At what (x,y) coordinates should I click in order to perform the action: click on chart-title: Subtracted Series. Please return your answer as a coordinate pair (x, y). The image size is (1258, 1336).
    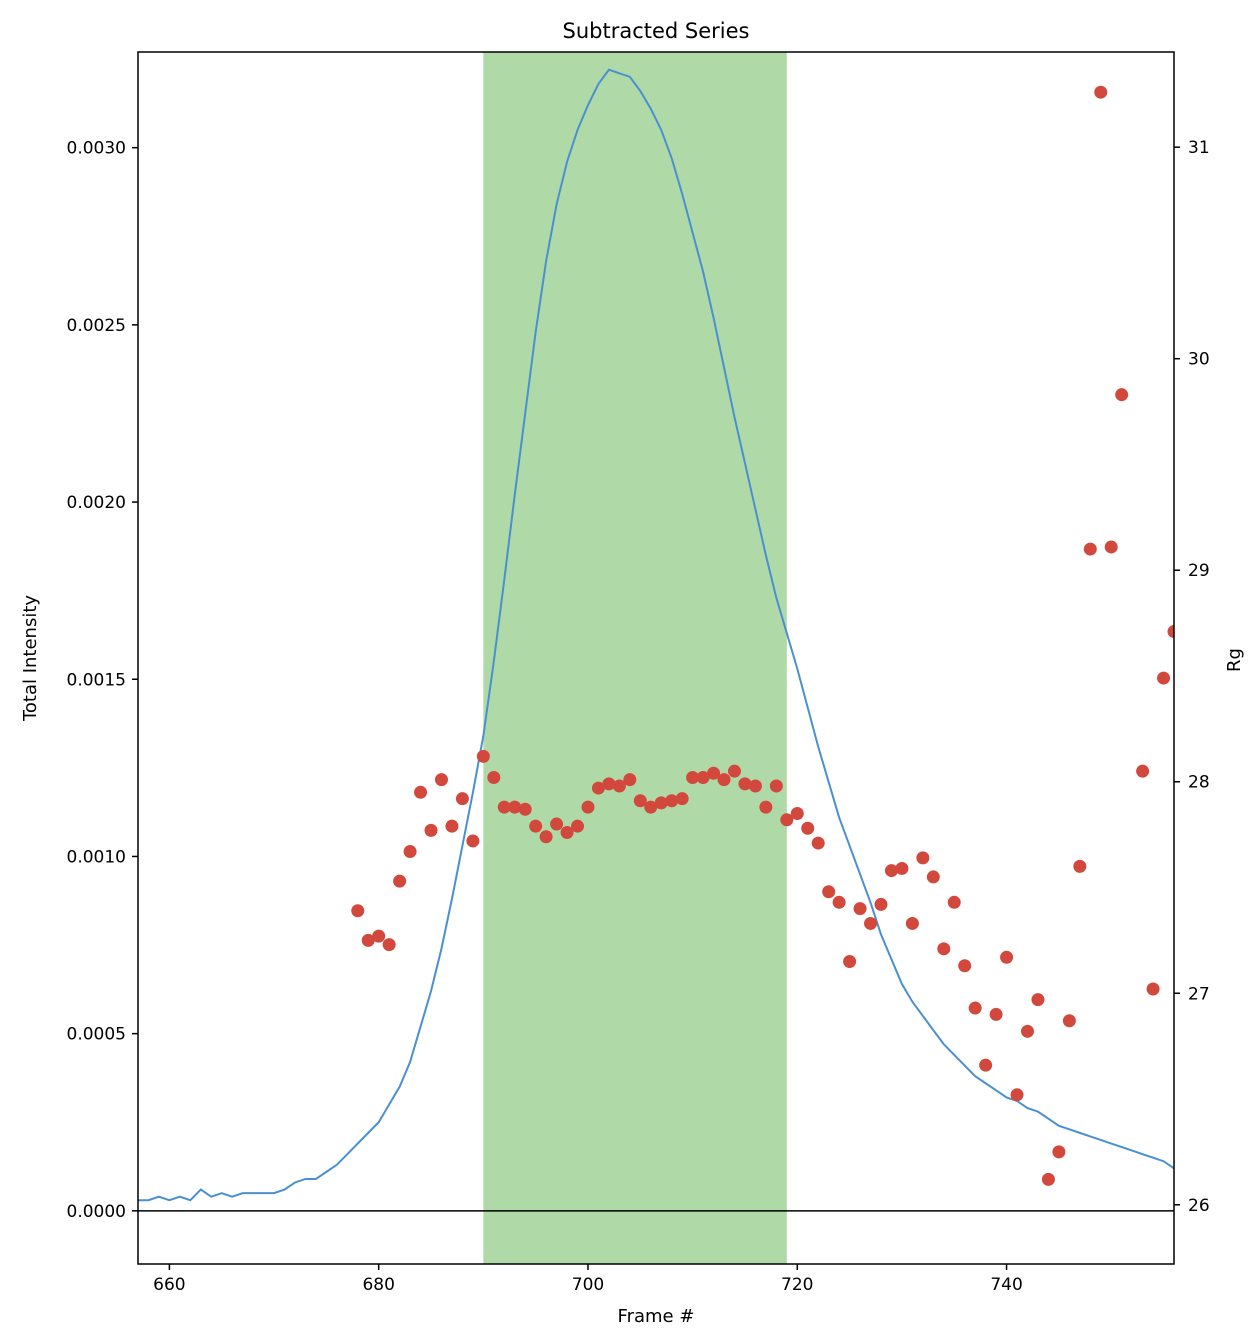
    Looking at the image, I should click on (656, 31).